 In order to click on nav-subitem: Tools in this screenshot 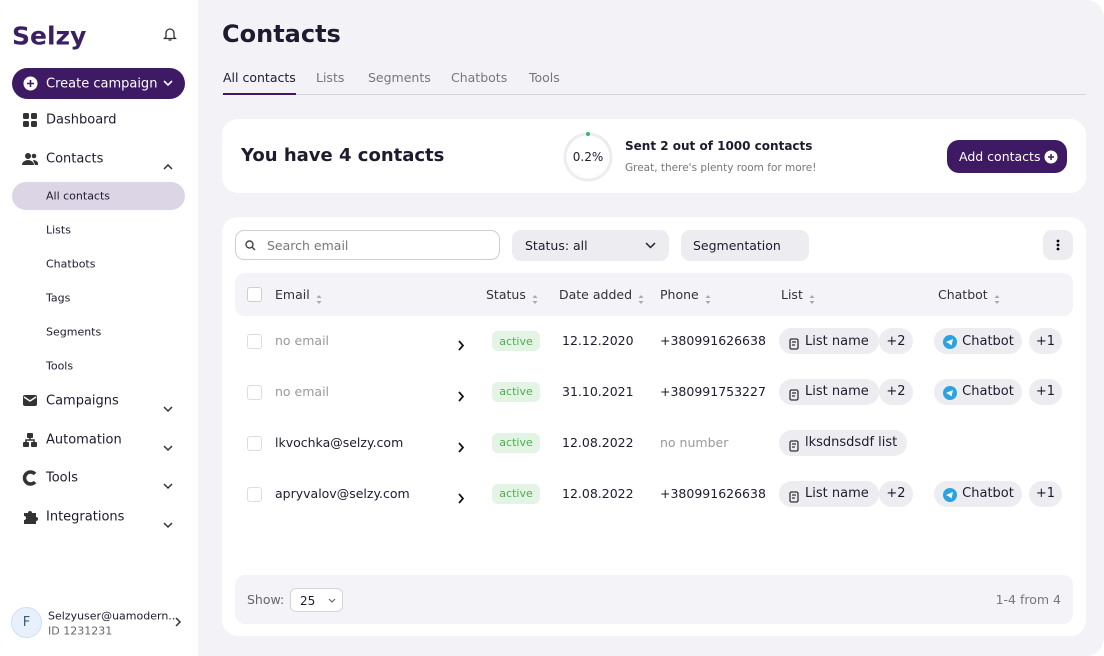, I will do `click(60, 366)`.